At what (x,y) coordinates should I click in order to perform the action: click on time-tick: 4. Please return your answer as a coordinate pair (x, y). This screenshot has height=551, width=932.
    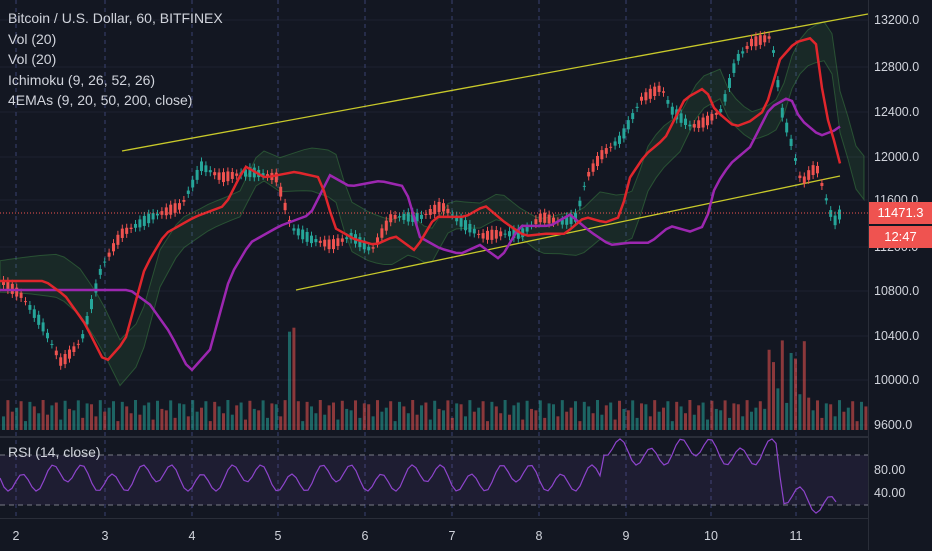
    Looking at the image, I should click on (192, 536).